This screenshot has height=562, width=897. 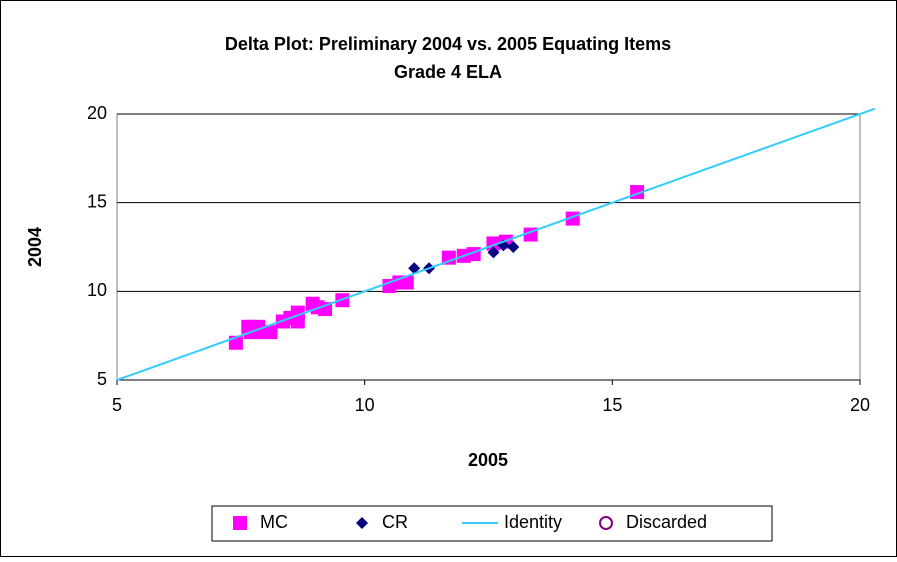 I want to click on y-tick-label: 5, so click(x=102, y=379).